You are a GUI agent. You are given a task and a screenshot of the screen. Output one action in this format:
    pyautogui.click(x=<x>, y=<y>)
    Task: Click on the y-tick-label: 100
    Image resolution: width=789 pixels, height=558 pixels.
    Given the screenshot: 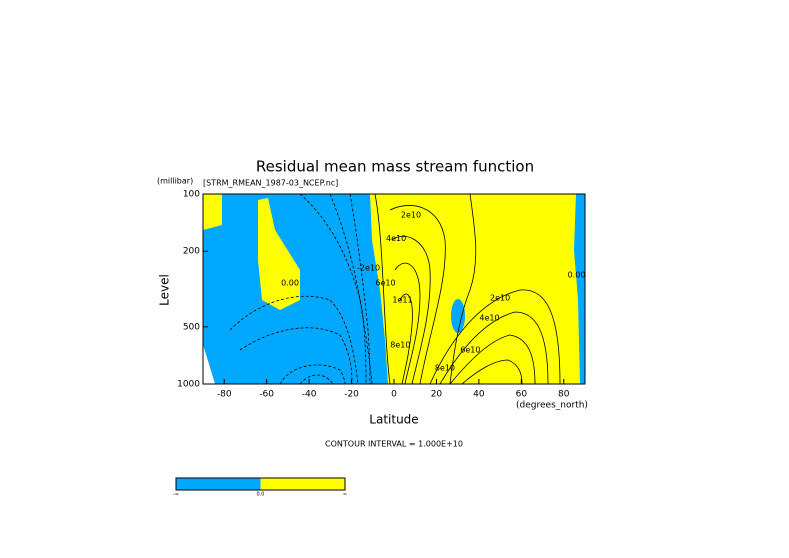 What is the action you would take?
    pyautogui.click(x=191, y=195)
    